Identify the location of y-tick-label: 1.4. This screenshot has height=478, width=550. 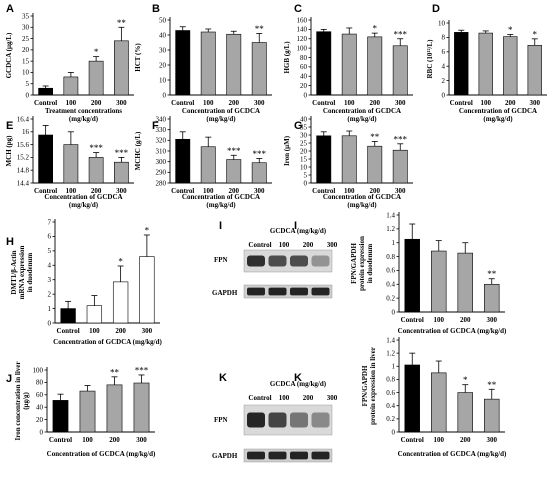
(390, 340).